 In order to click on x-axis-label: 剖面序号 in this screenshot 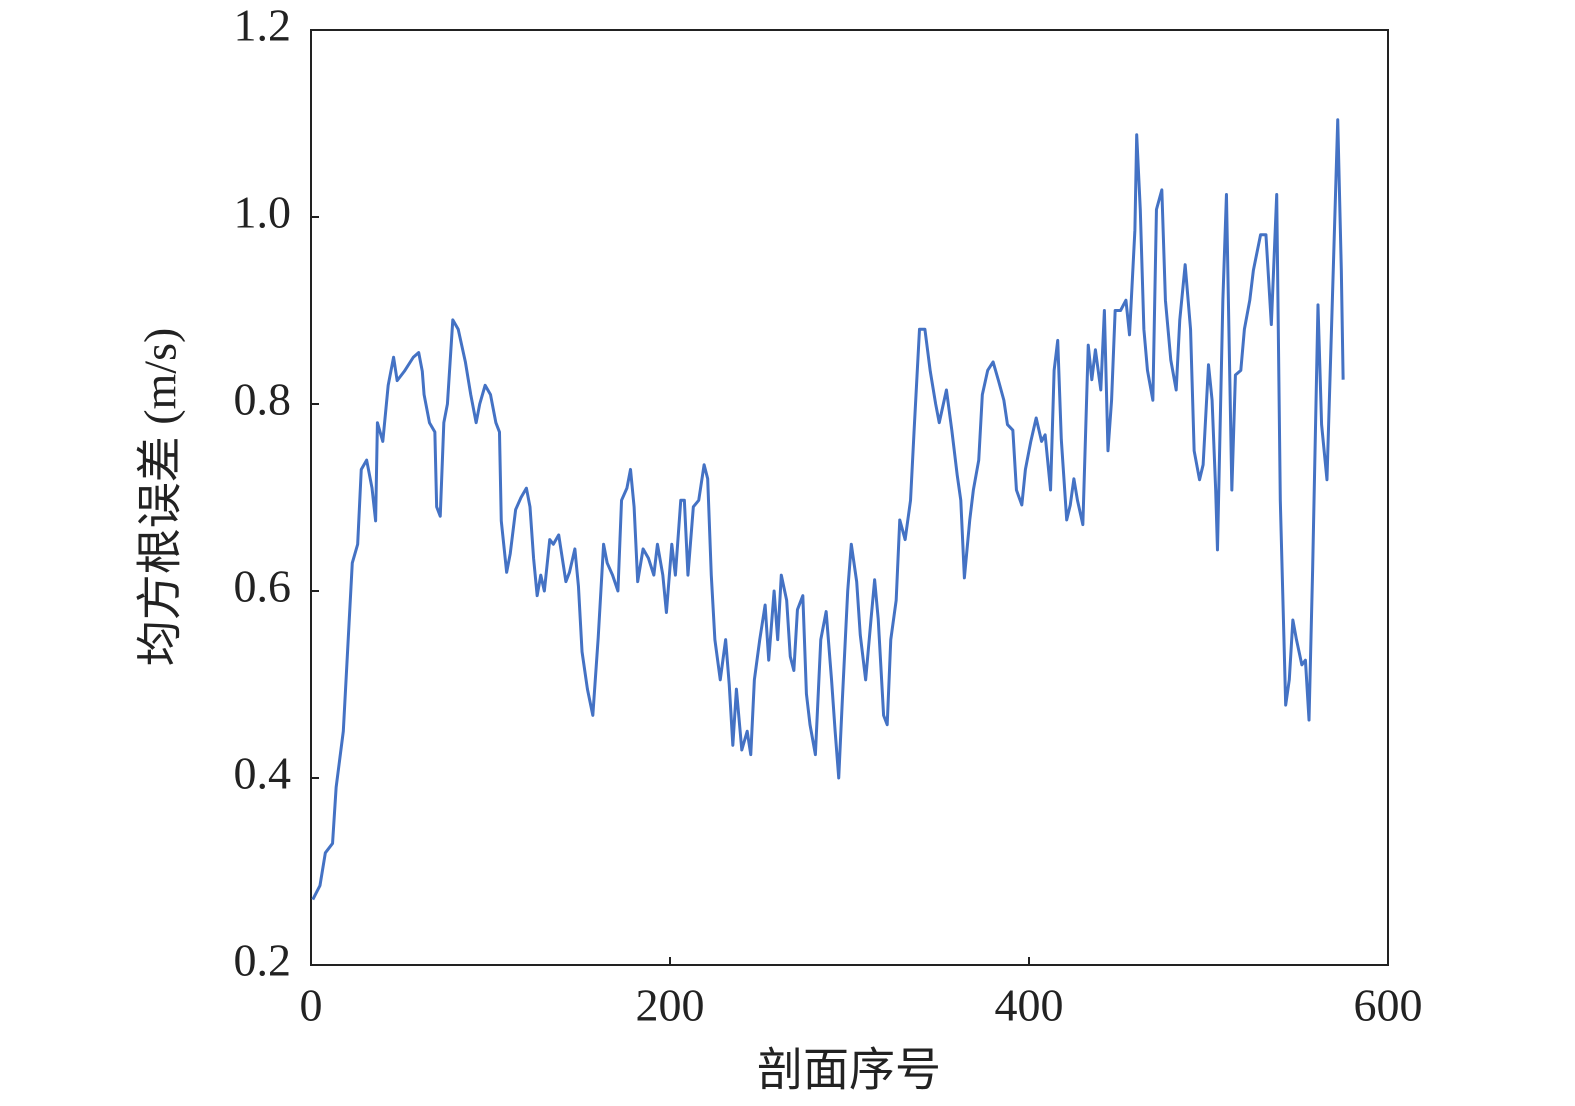, I will do `click(849, 1070)`.